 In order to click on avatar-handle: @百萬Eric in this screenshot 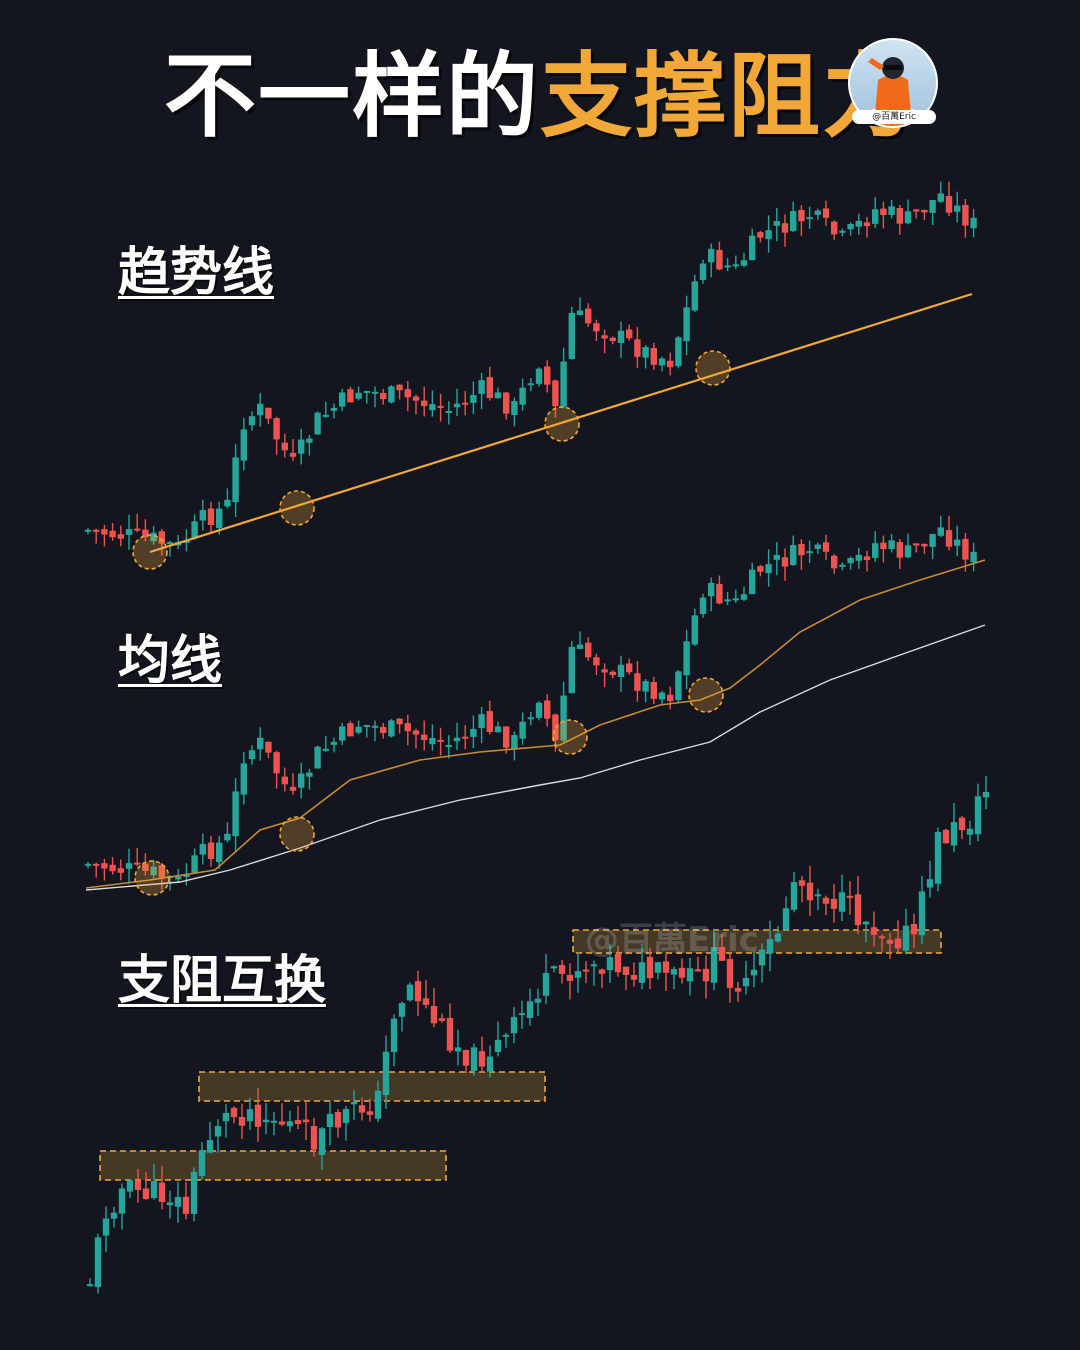, I will do `click(894, 117)`.